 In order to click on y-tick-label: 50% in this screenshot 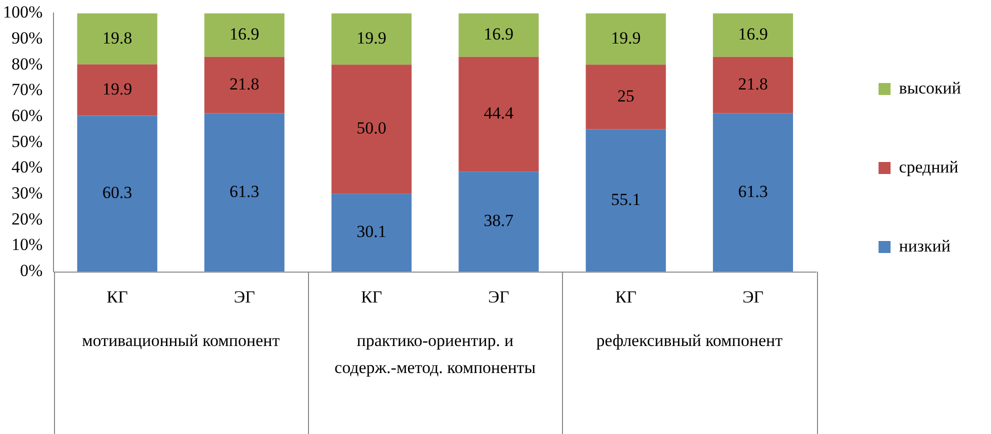, I will do `click(27, 141)`.